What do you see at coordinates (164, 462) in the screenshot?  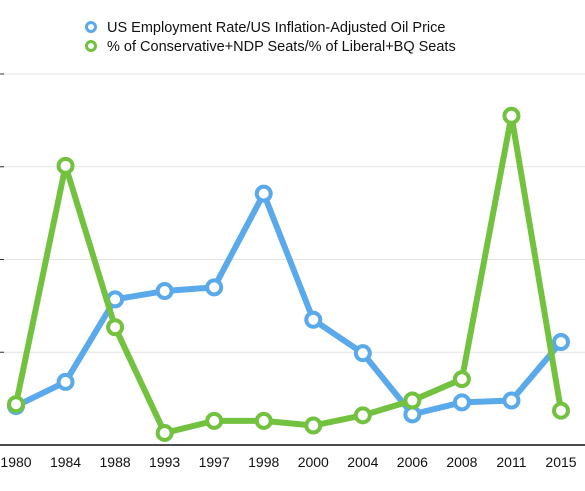 I see `x-tick-label: 1993` at bounding box center [164, 462].